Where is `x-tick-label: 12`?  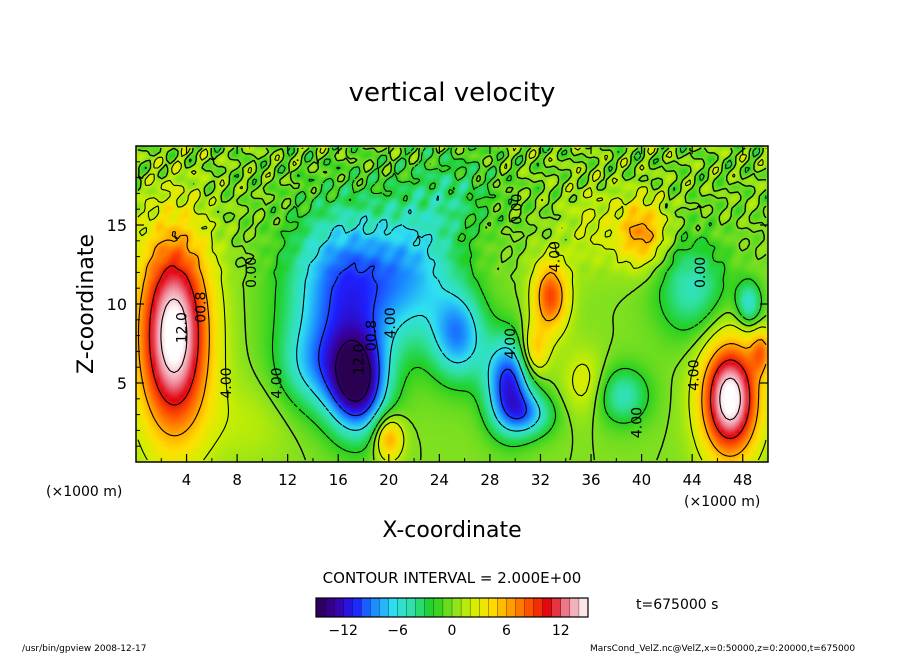 x-tick-label: 12 is located at coordinates (287, 480).